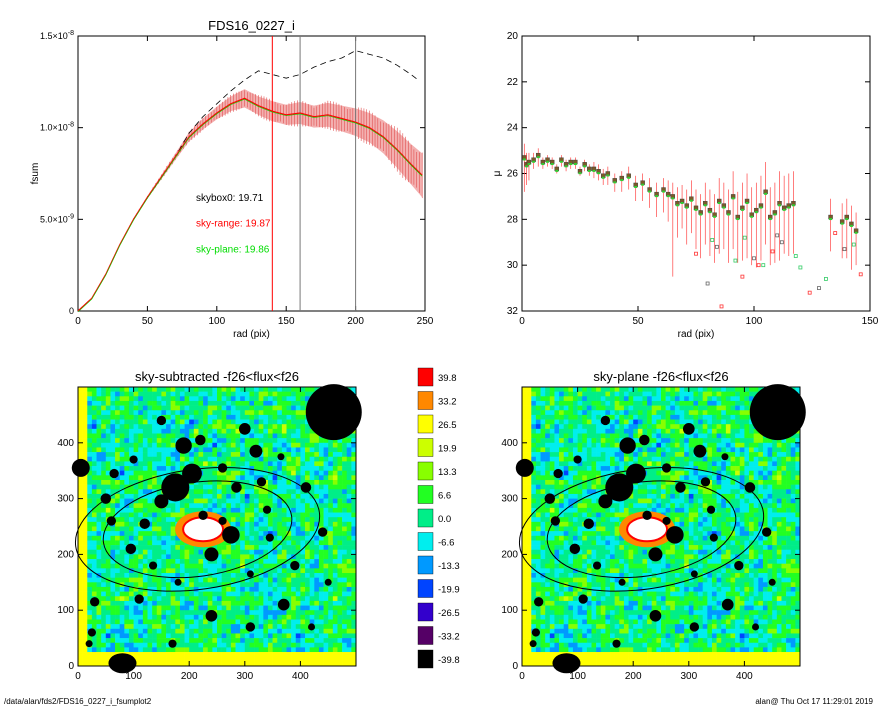  I want to click on star-mask, so click(322, 532).